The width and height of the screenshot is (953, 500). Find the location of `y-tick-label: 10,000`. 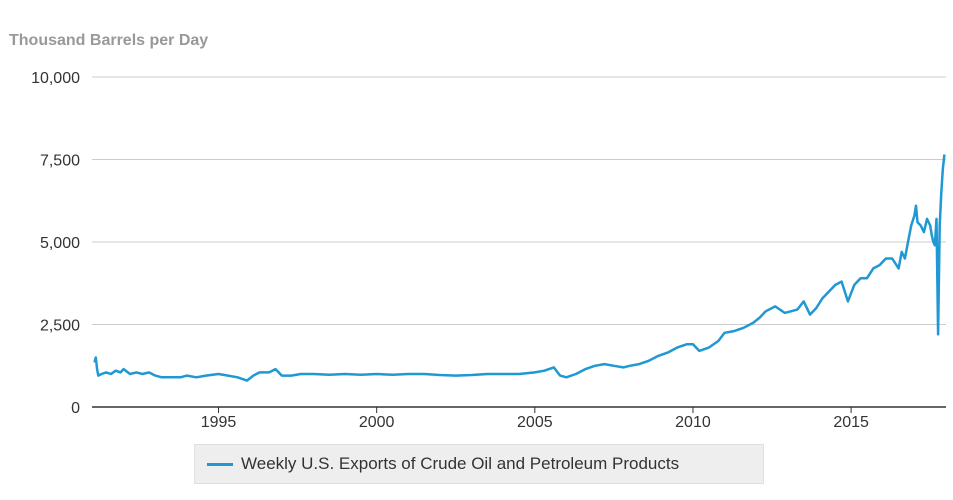

y-tick-label: 10,000 is located at coordinates (55, 78).